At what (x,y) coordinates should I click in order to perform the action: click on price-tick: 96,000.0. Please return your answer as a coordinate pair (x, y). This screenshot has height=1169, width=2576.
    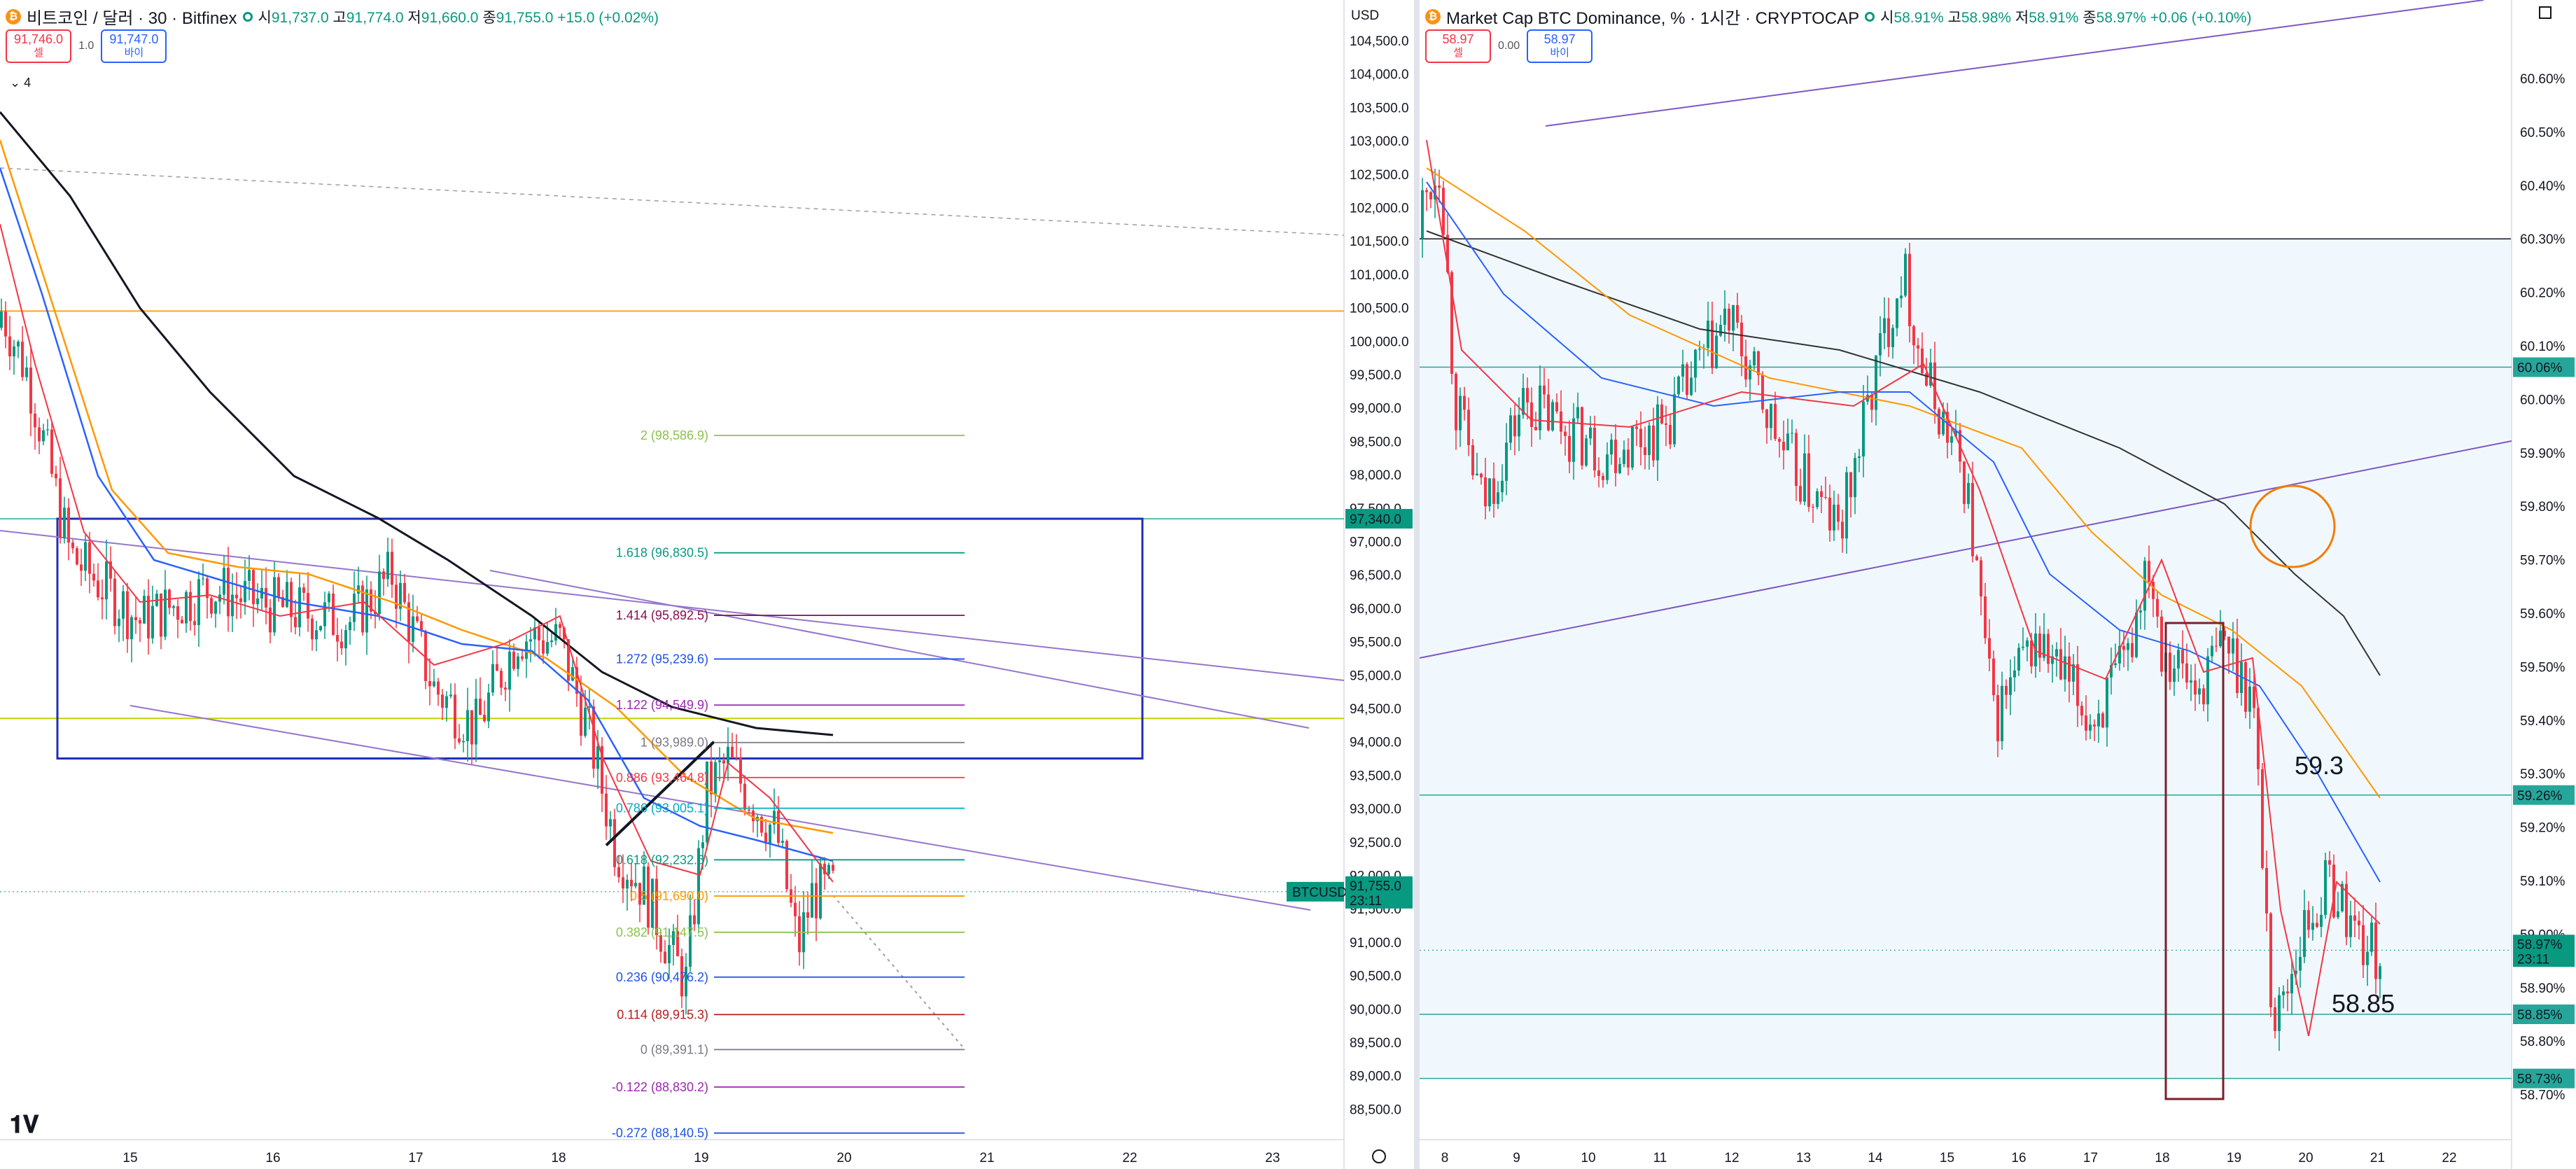
    Looking at the image, I should click on (1375, 609).